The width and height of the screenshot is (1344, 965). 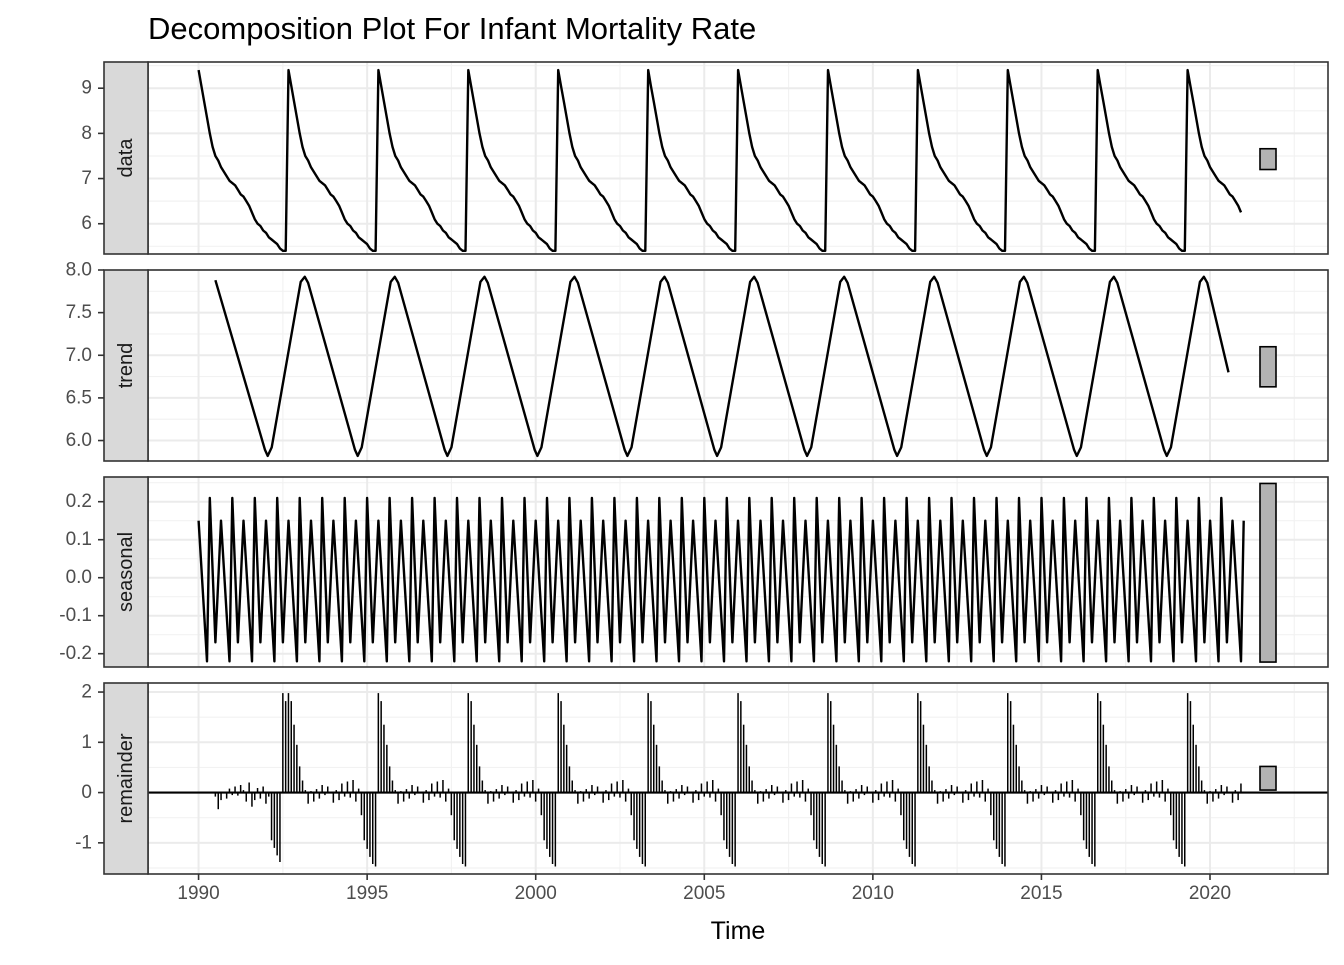 I want to click on scale-range-bar, so click(x=1268, y=778).